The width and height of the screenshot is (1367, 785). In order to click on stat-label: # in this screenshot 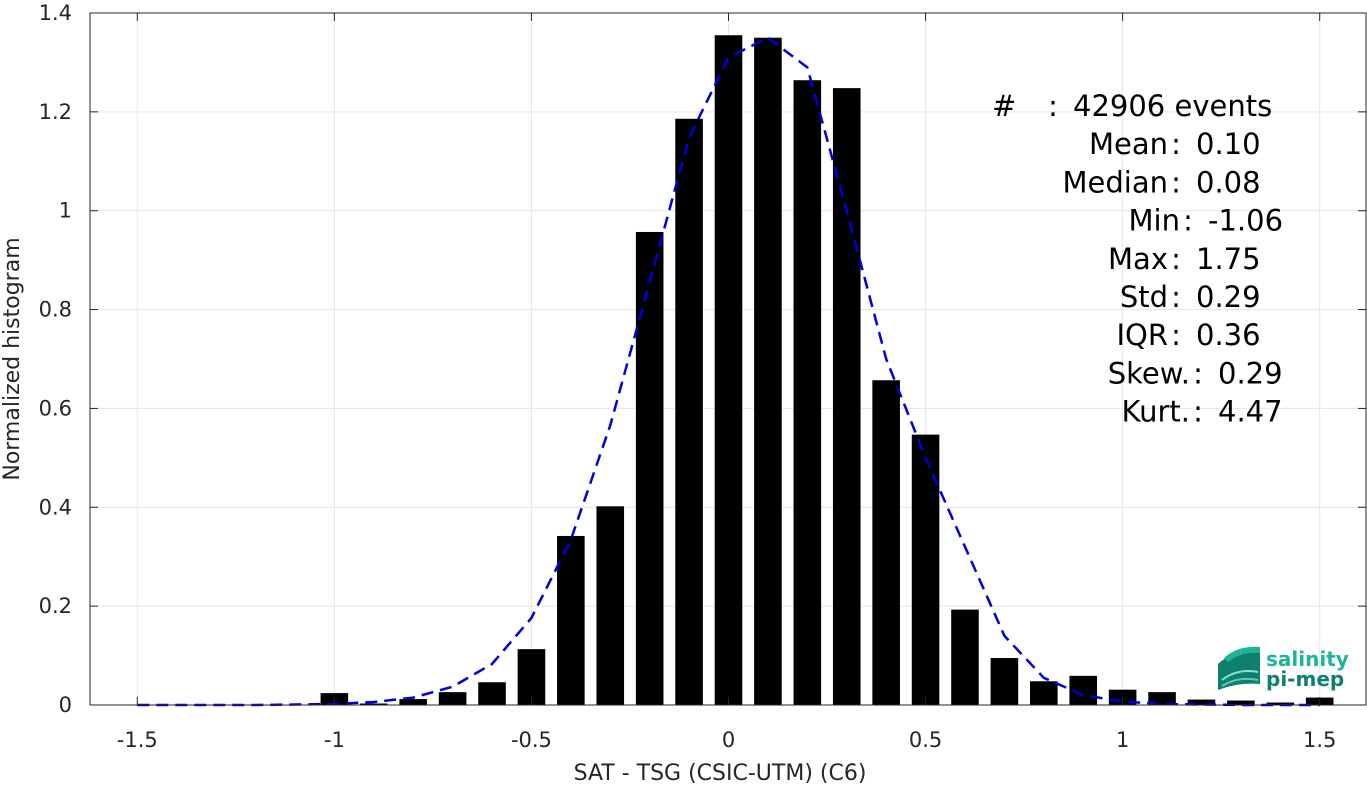, I will do `click(1004, 106)`.